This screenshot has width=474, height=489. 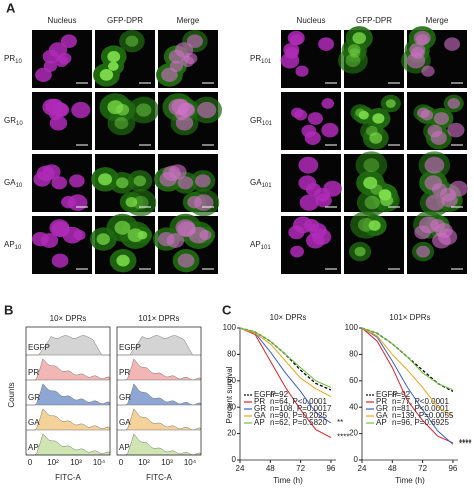 What do you see at coordinates (68, 318) in the screenshot?
I see `histogram-title: 10× DPRs` at bounding box center [68, 318].